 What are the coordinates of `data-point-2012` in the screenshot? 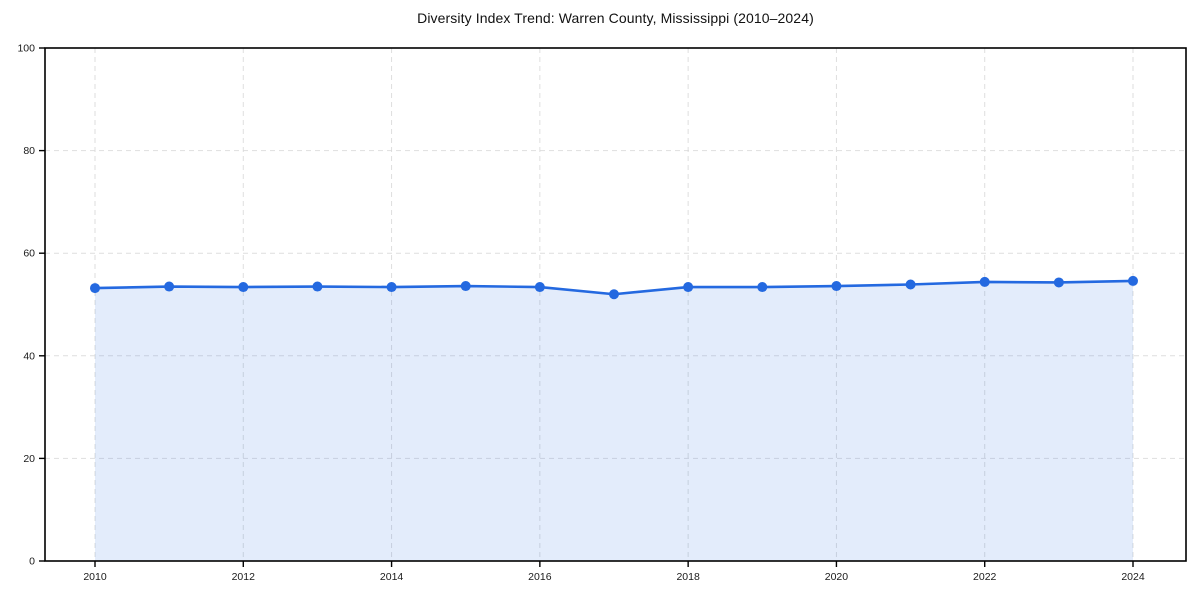 It's located at (243, 287).